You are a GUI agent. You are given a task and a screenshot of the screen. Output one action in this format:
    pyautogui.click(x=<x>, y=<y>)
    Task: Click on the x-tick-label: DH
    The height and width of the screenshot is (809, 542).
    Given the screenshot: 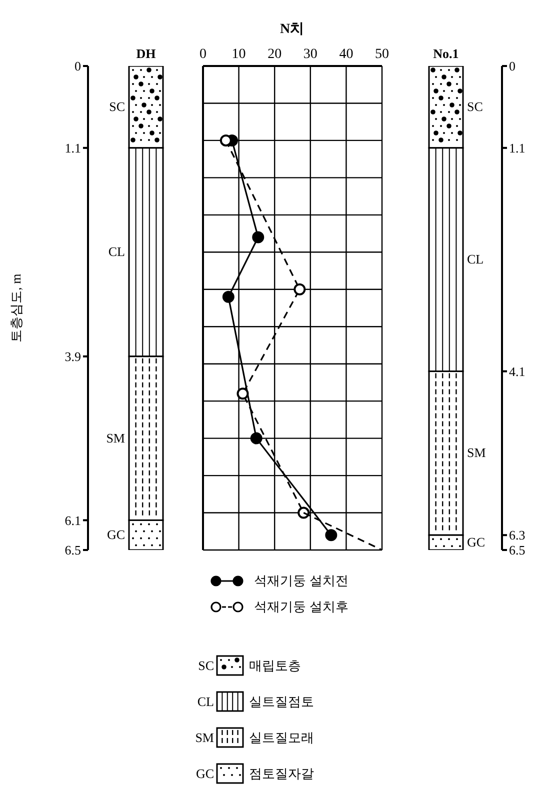 What is the action you would take?
    pyautogui.click(x=146, y=53)
    